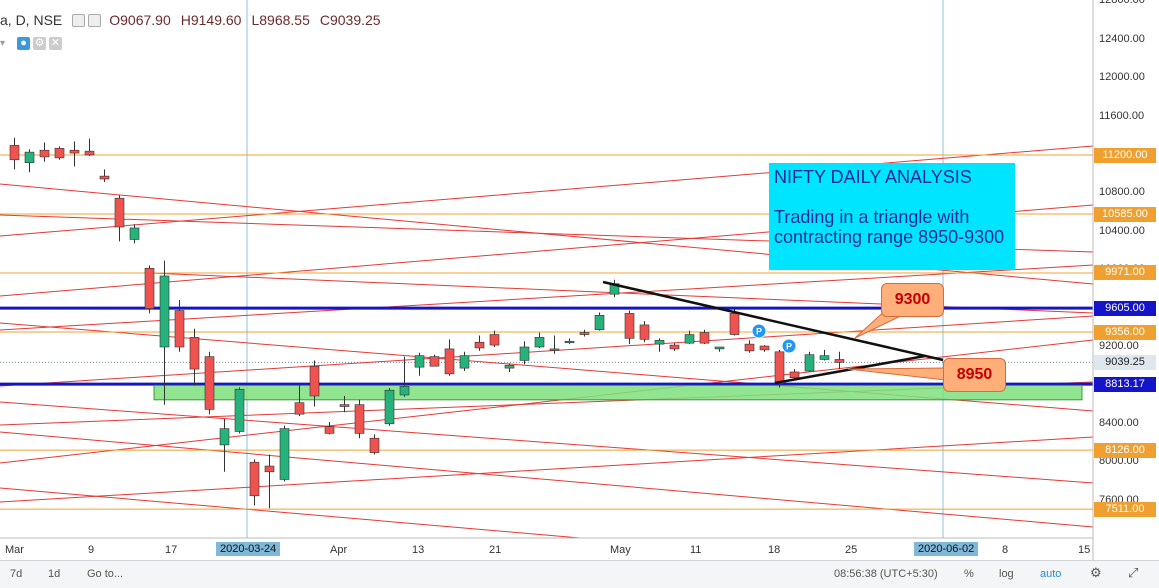  Describe the element at coordinates (280, 20) in the screenshot. I see `low-value: L8968.55` at that location.